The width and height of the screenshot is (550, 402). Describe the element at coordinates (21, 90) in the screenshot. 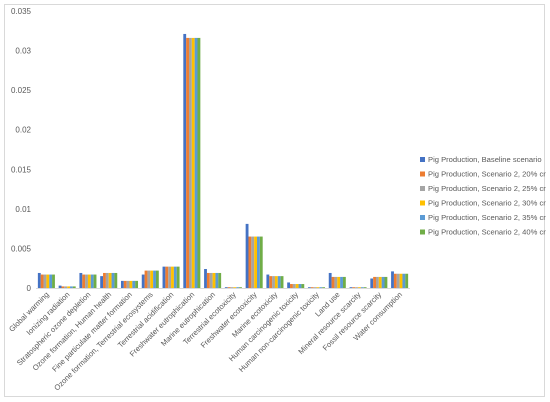

I see `y-tick-label: 0.025` at that location.